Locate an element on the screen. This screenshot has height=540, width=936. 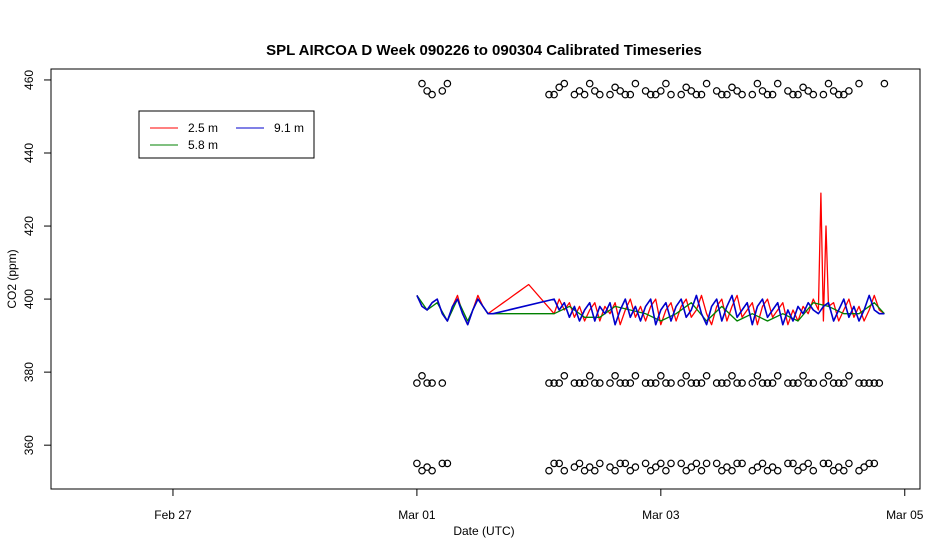
y-axis-label: CO2 (ppm) is located at coordinates (12, 278).